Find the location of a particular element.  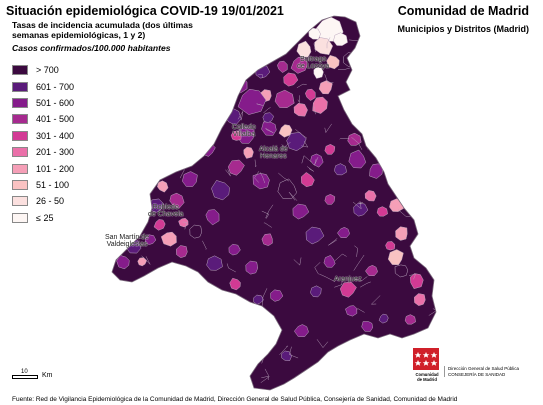

legend-label: 301 - 400 is located at coordinates (55, 135).